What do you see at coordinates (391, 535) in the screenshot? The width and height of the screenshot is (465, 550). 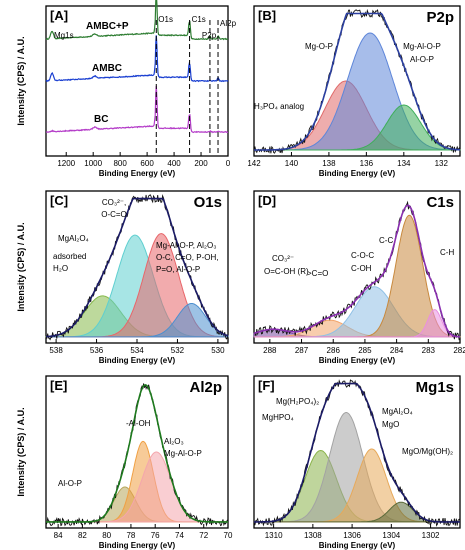 I see `x-tick-label: 1304` at bounding box center [391, 535].